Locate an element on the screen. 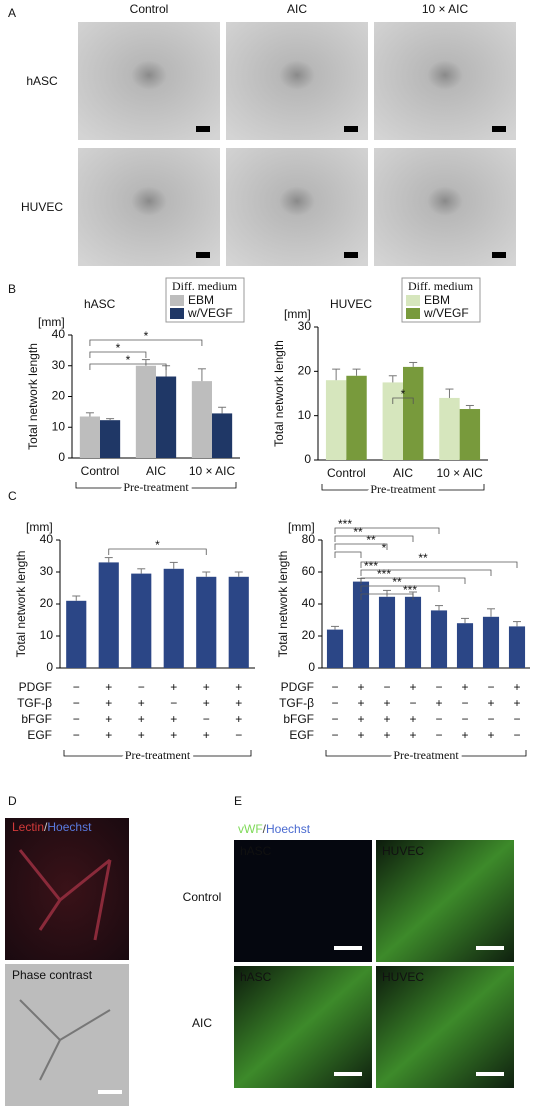 This screenshot has height=1119, width=535. legend-label: EBM is located at coordinates (201, 300).